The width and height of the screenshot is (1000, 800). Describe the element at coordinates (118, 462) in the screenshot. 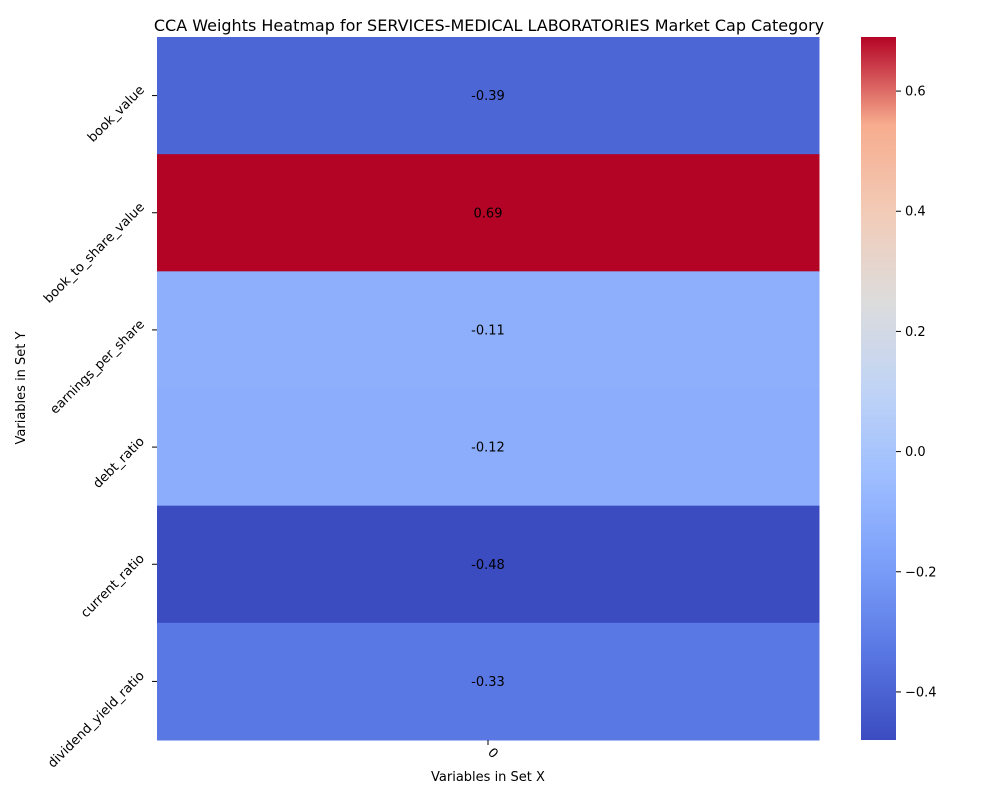

I see `y-tick-label: debt_ratio` at that location.